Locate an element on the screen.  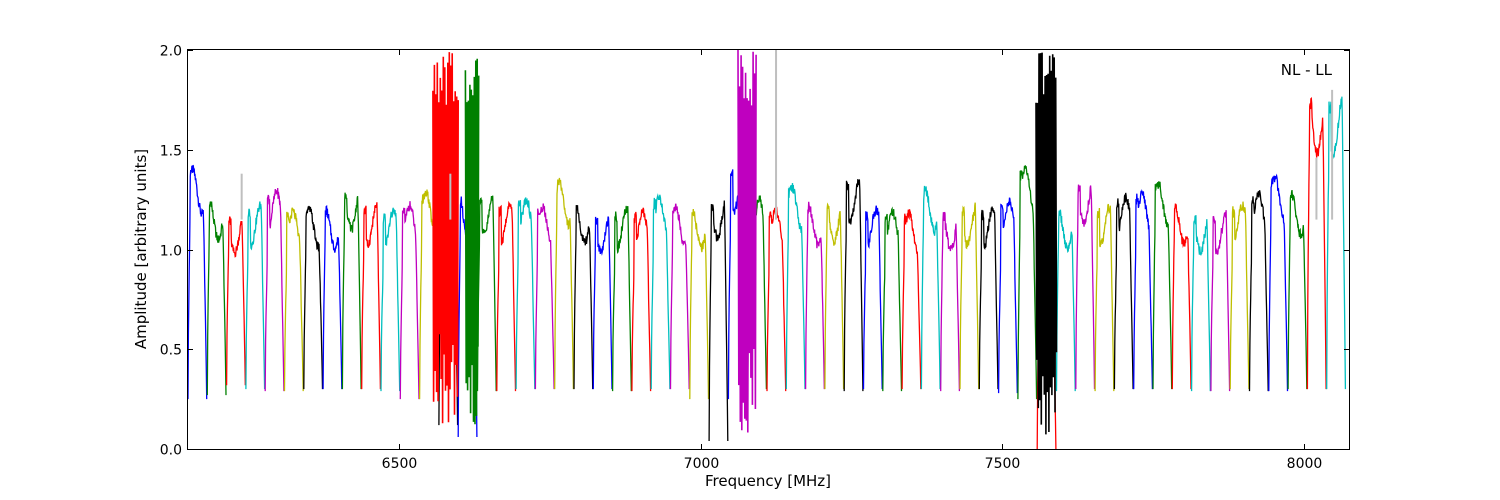
corner-annotation: NL - LL is located at coordinates (1307, 70).